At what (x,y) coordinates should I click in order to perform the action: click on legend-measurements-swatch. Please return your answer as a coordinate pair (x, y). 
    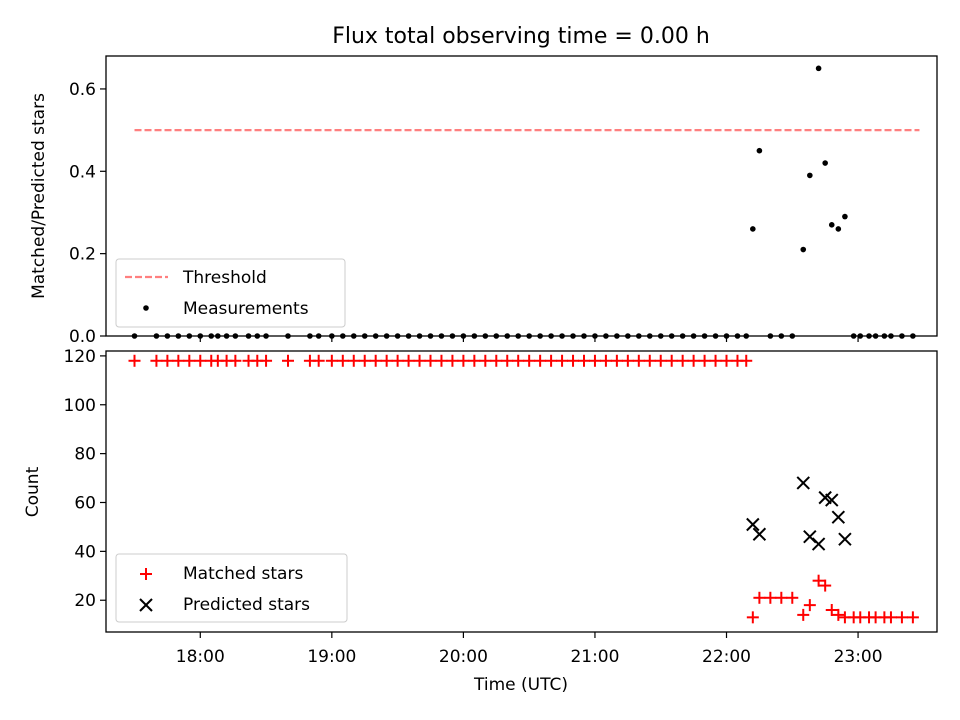
    Looking at the image, I should click on (146, 308).